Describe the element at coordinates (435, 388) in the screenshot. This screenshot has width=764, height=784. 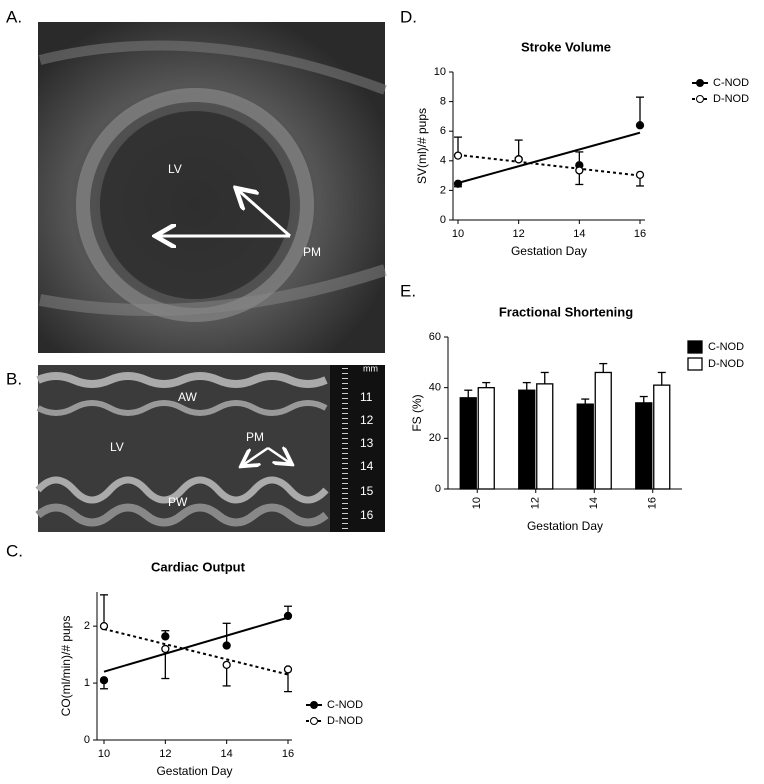
I see `y-tick-label: 40` at that location.